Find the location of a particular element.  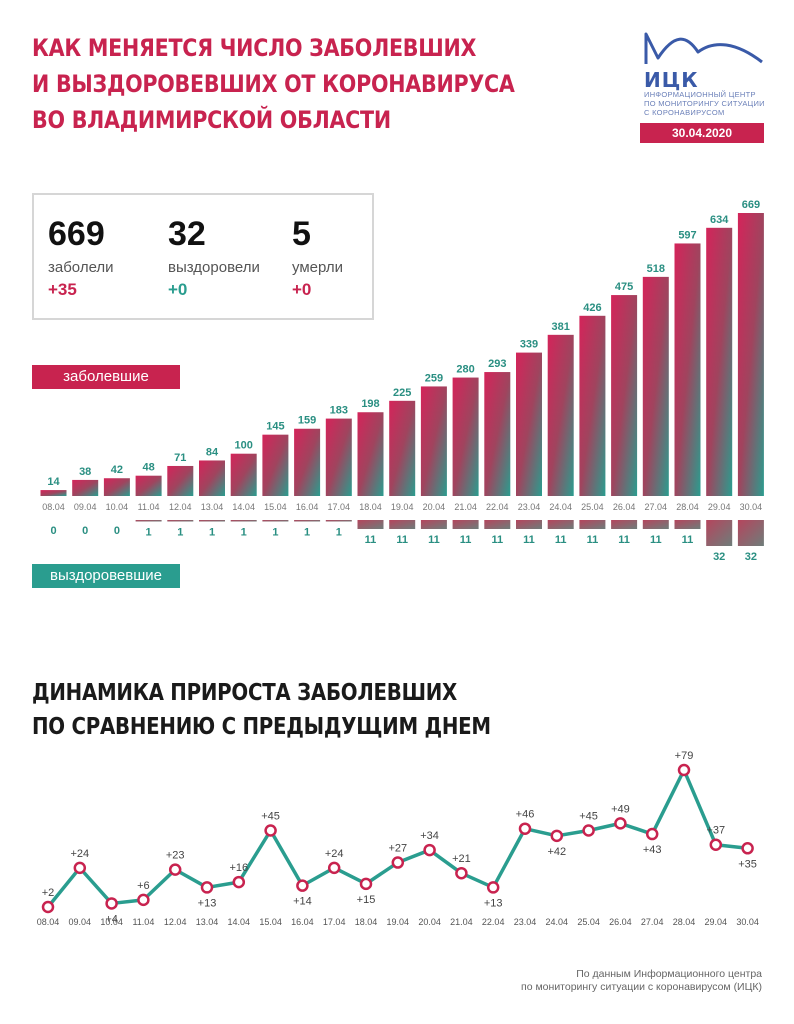

bar-recovered-27.04 is located at coordinates (655, 524).